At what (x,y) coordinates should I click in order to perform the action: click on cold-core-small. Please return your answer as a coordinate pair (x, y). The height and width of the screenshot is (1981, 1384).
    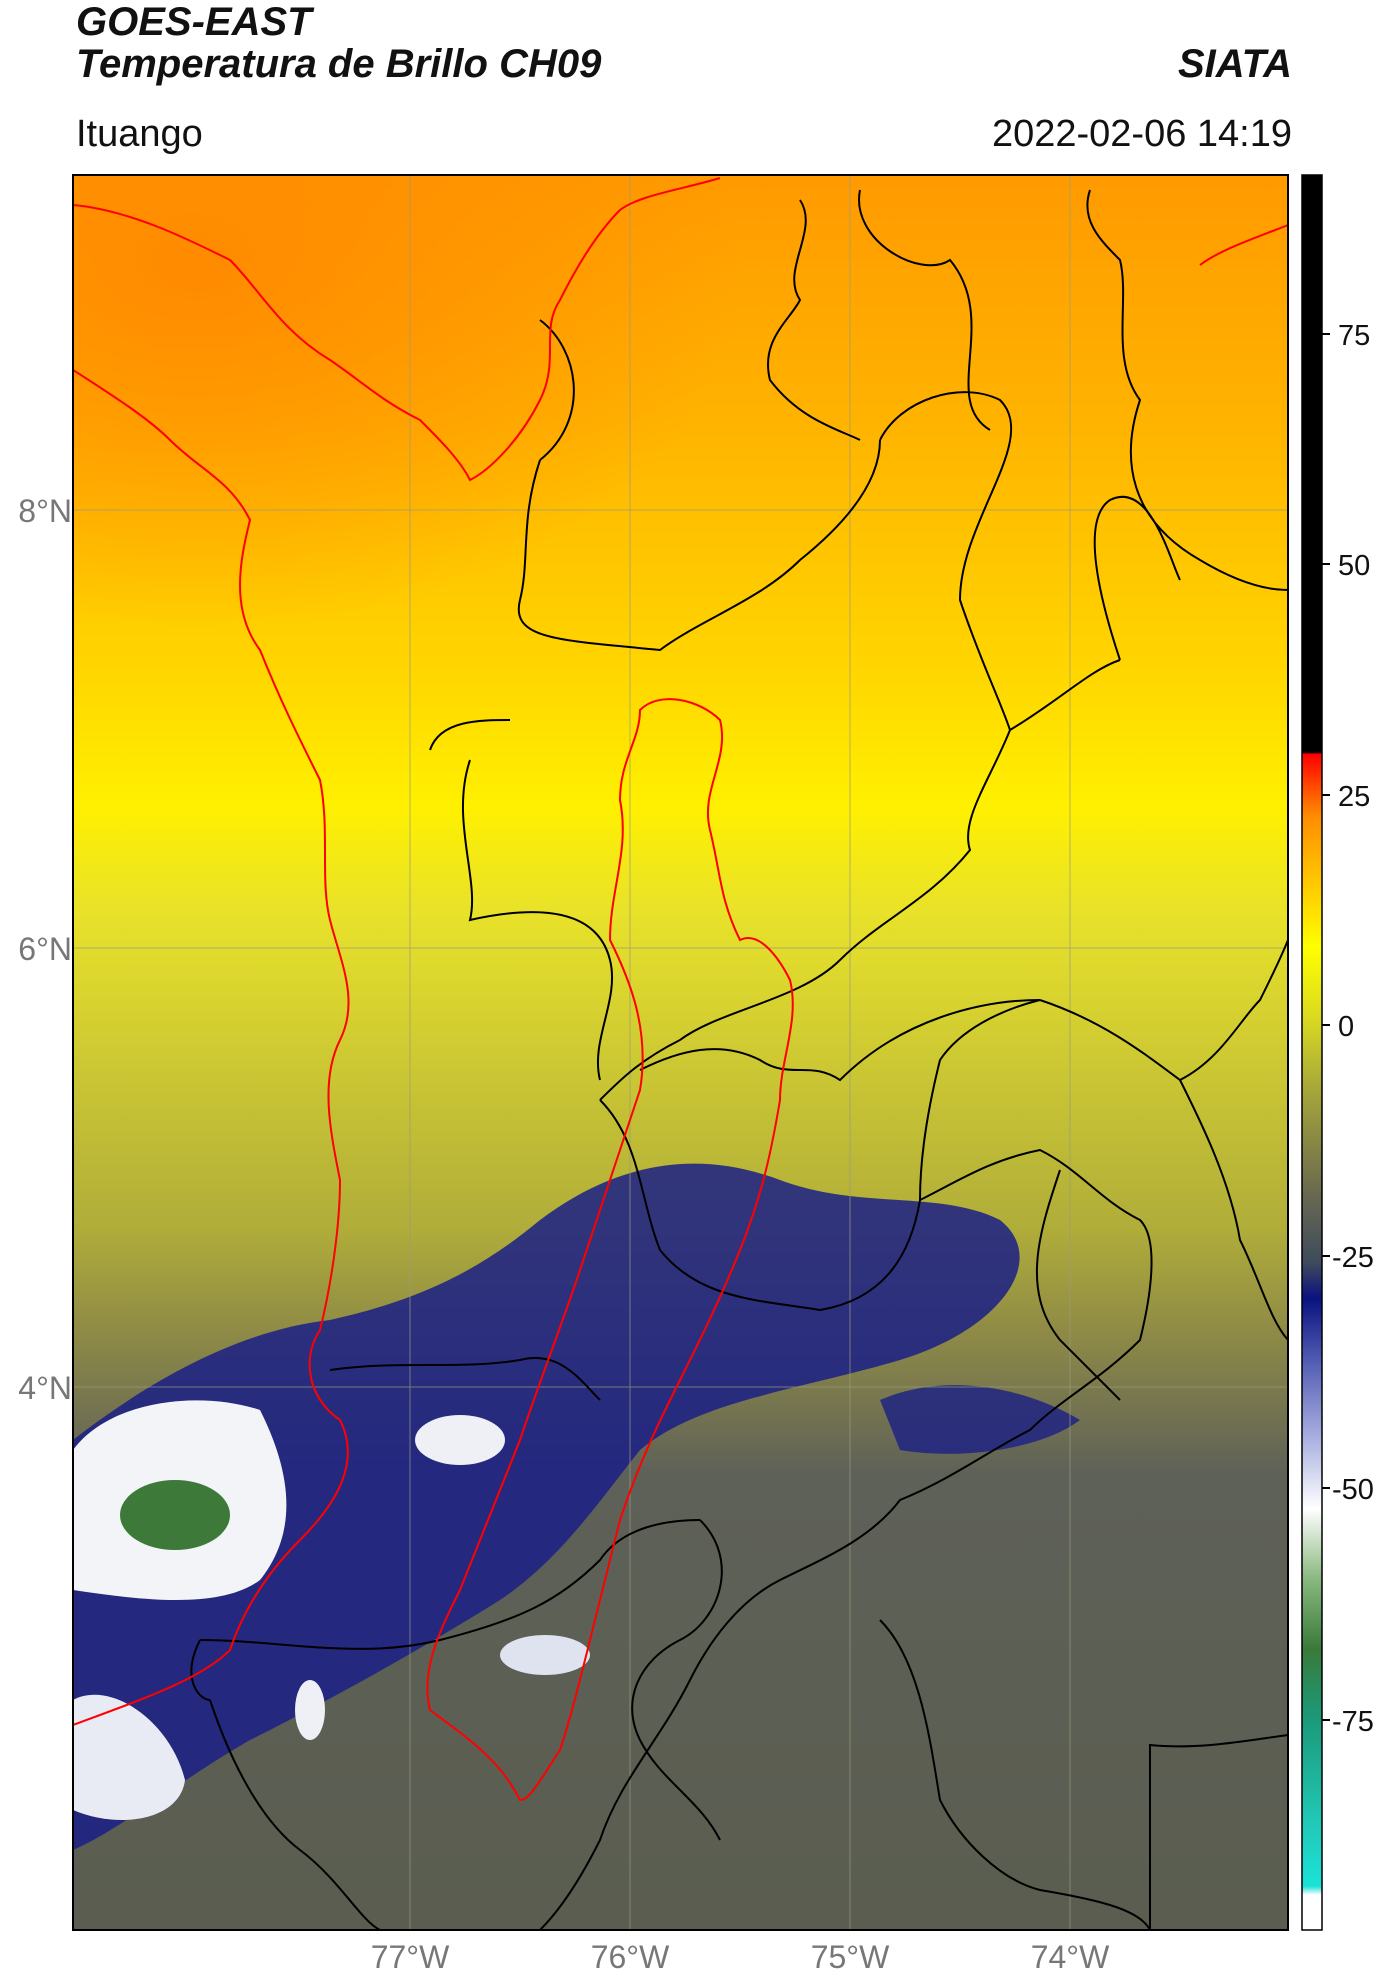
    Looking at the image, I should click on (310, 1710).